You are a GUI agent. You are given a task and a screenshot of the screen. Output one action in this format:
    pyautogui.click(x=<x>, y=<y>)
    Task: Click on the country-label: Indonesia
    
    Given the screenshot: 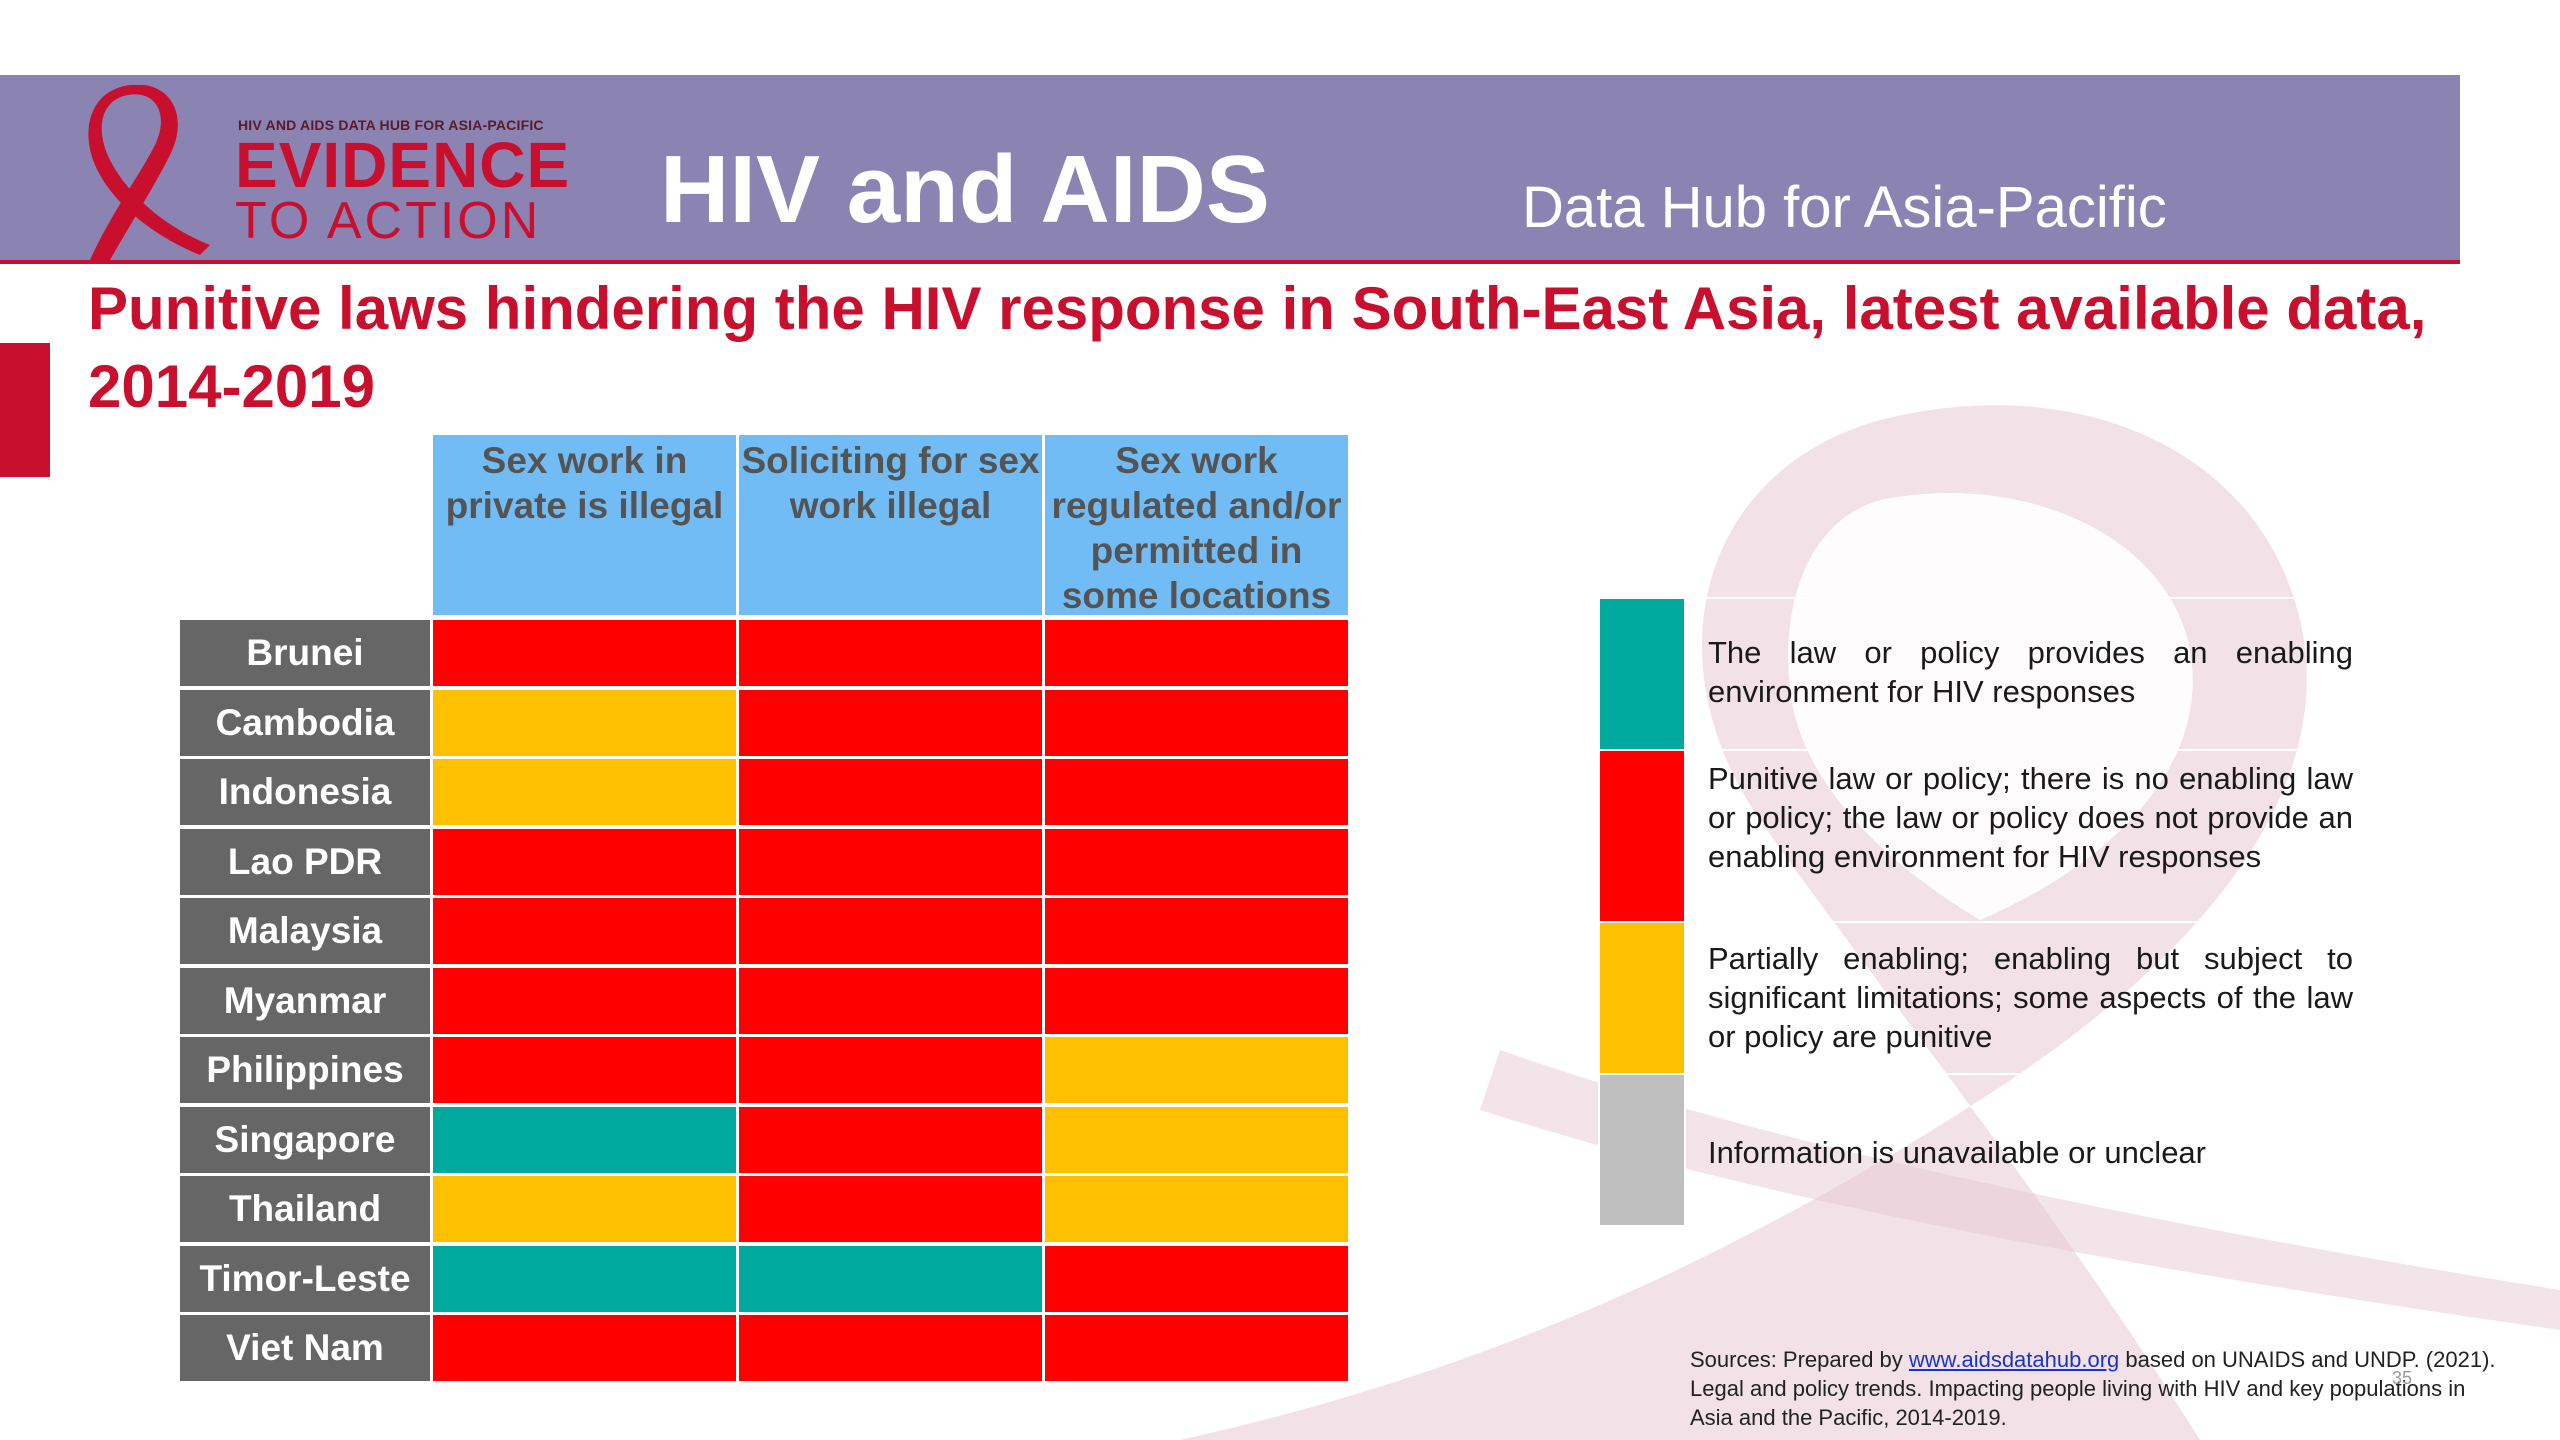 What is the action you would take?
    pyautogui.click(x=305, y=792)
    